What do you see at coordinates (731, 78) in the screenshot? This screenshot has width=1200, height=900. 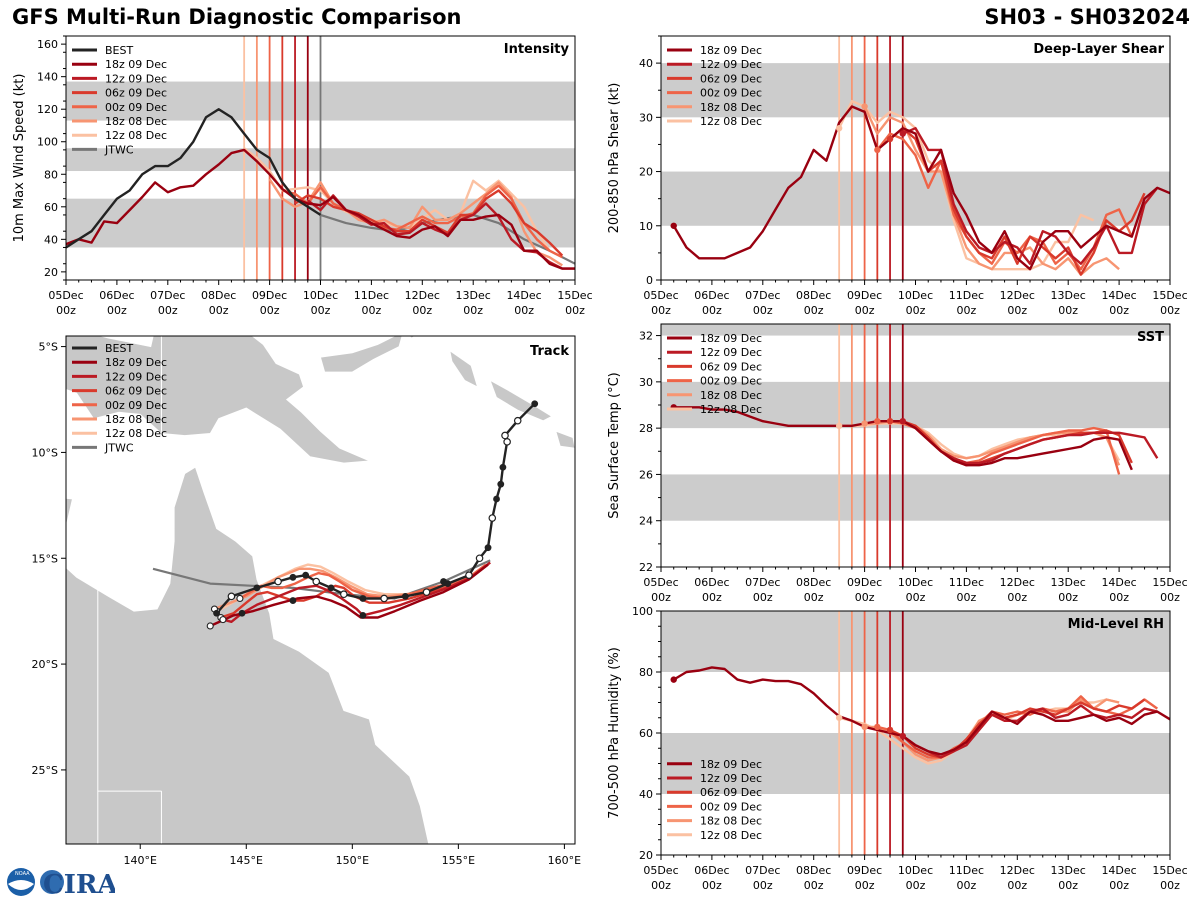 I see `shear-legend-label: 06z 09 Dec` at bounding box center [731, 78].